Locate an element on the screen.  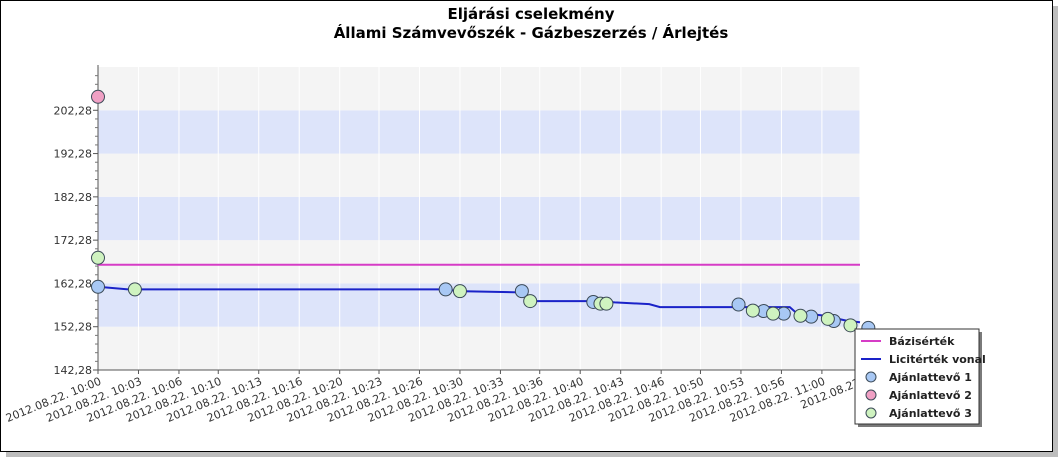
legend-label: Bázisérték is located at coordinates (922, 341).